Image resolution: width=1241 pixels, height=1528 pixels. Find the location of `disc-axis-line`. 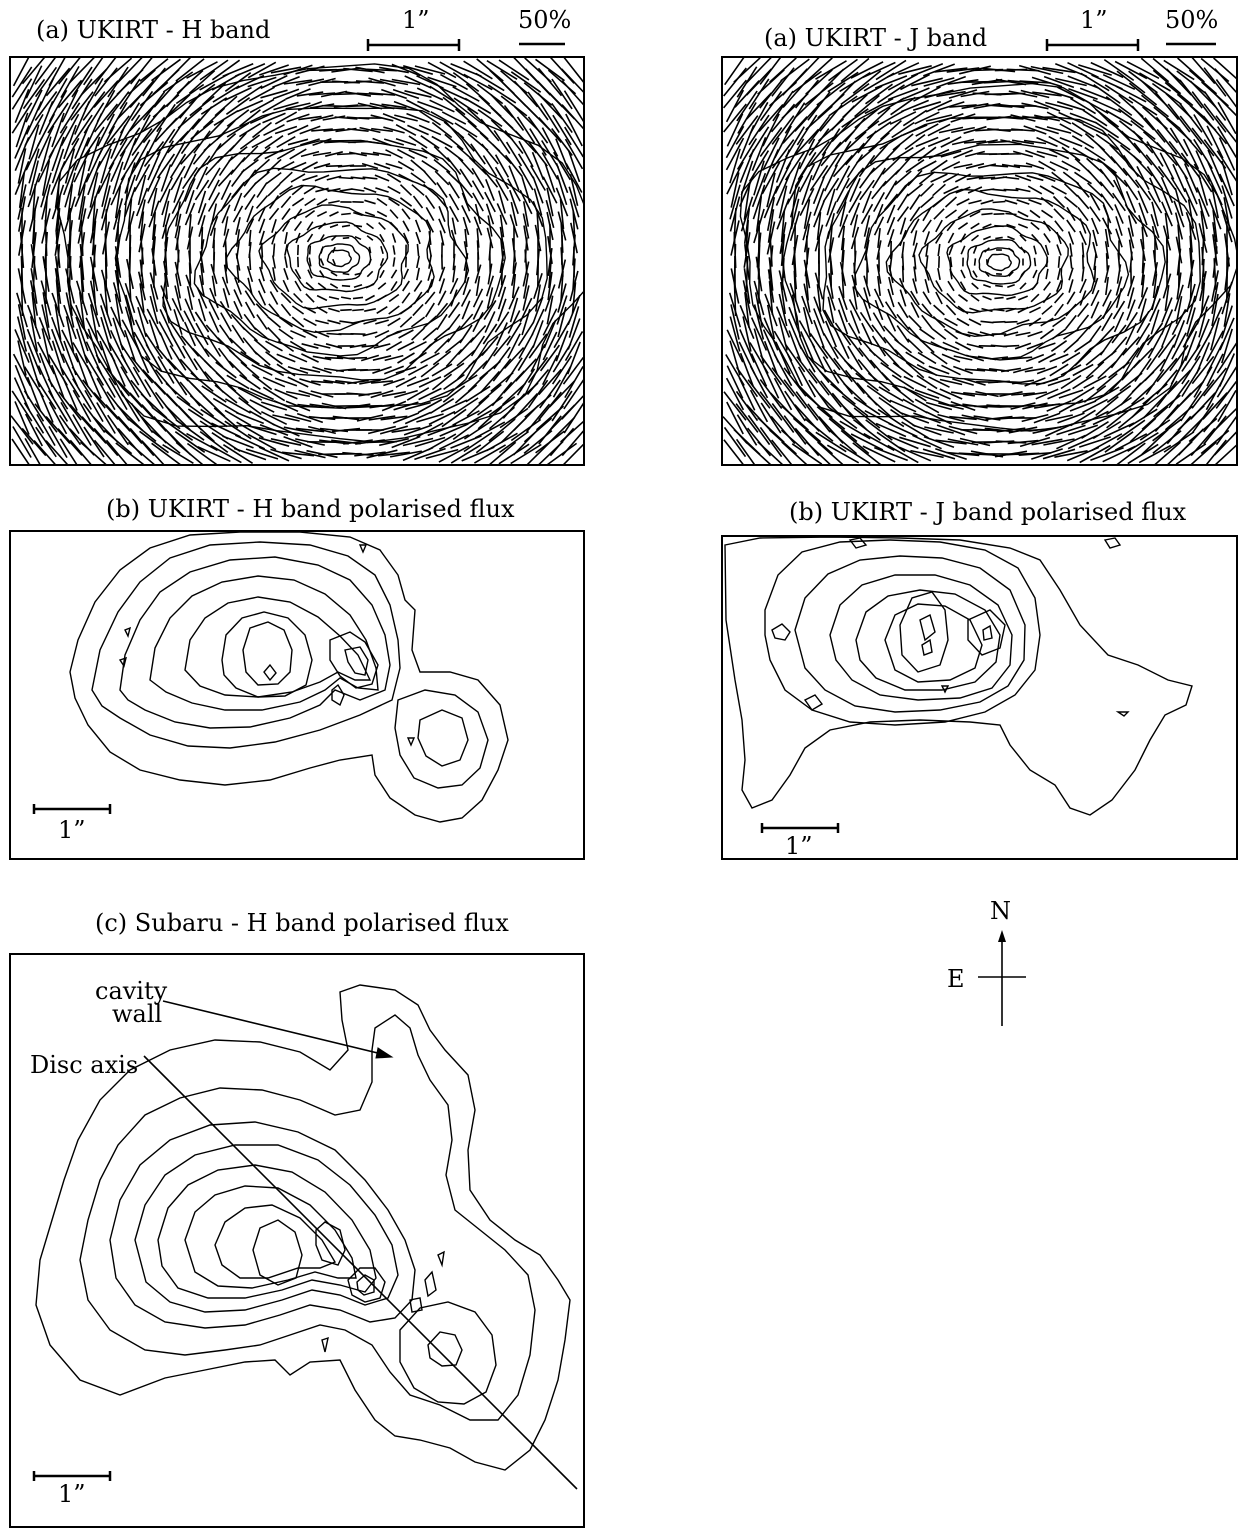

disc-axis-line is located at coordinates (360, 1272).